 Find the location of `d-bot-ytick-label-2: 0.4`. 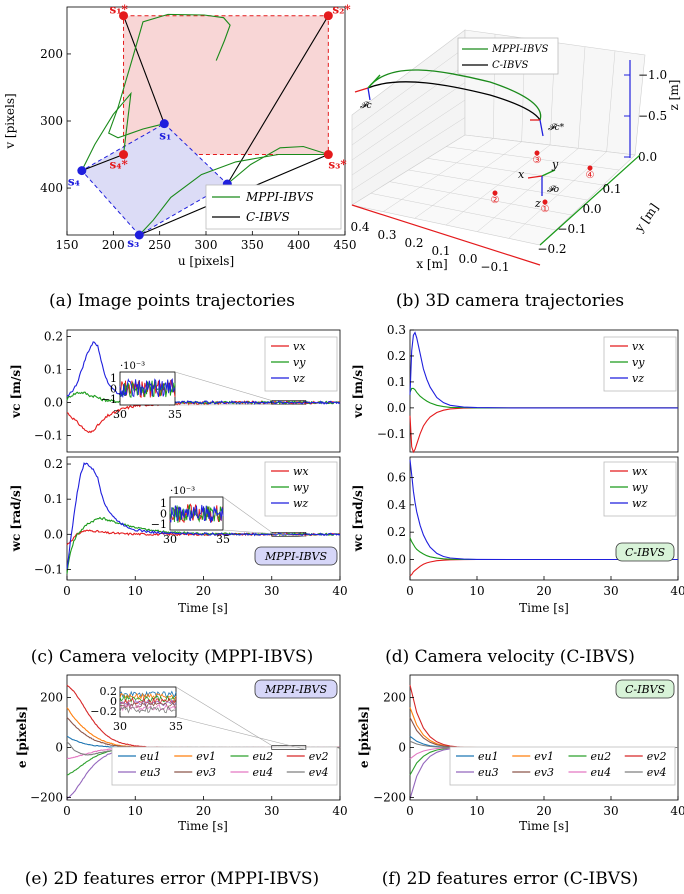

d-bot-ytick-label-2: 0.4 is located at coordinates (396, 505).